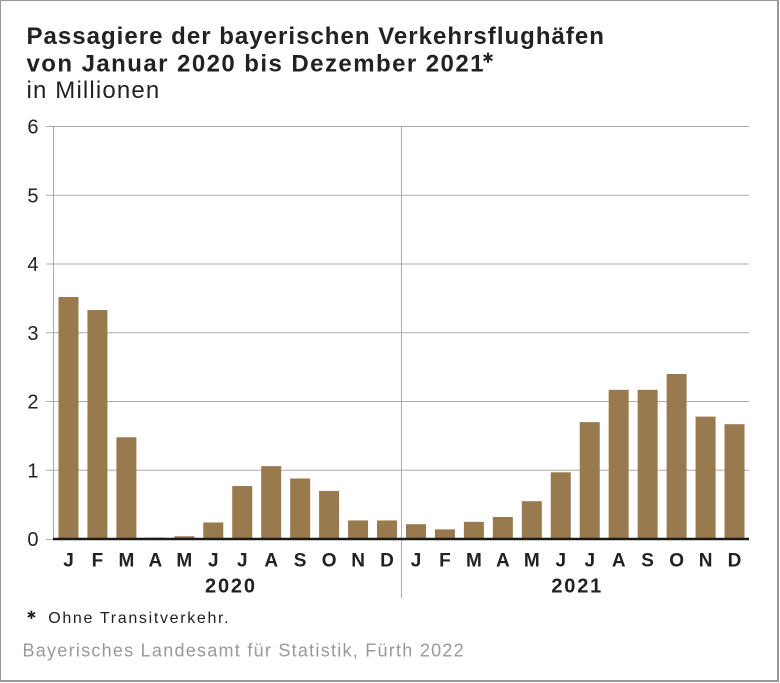 The height and width of the screenshot is (683, 780). I want to click on svg-text: 2, so click(32, 403).